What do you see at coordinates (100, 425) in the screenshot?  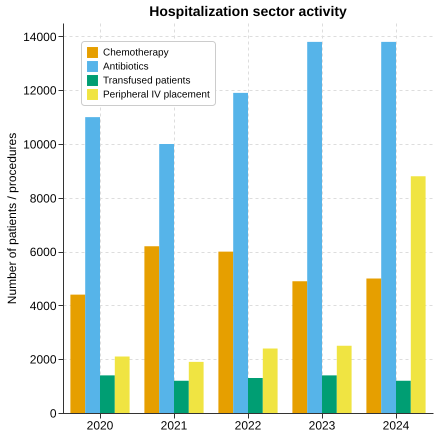 I see `x-tick-label: 2020` at bounding box center [100, 425].